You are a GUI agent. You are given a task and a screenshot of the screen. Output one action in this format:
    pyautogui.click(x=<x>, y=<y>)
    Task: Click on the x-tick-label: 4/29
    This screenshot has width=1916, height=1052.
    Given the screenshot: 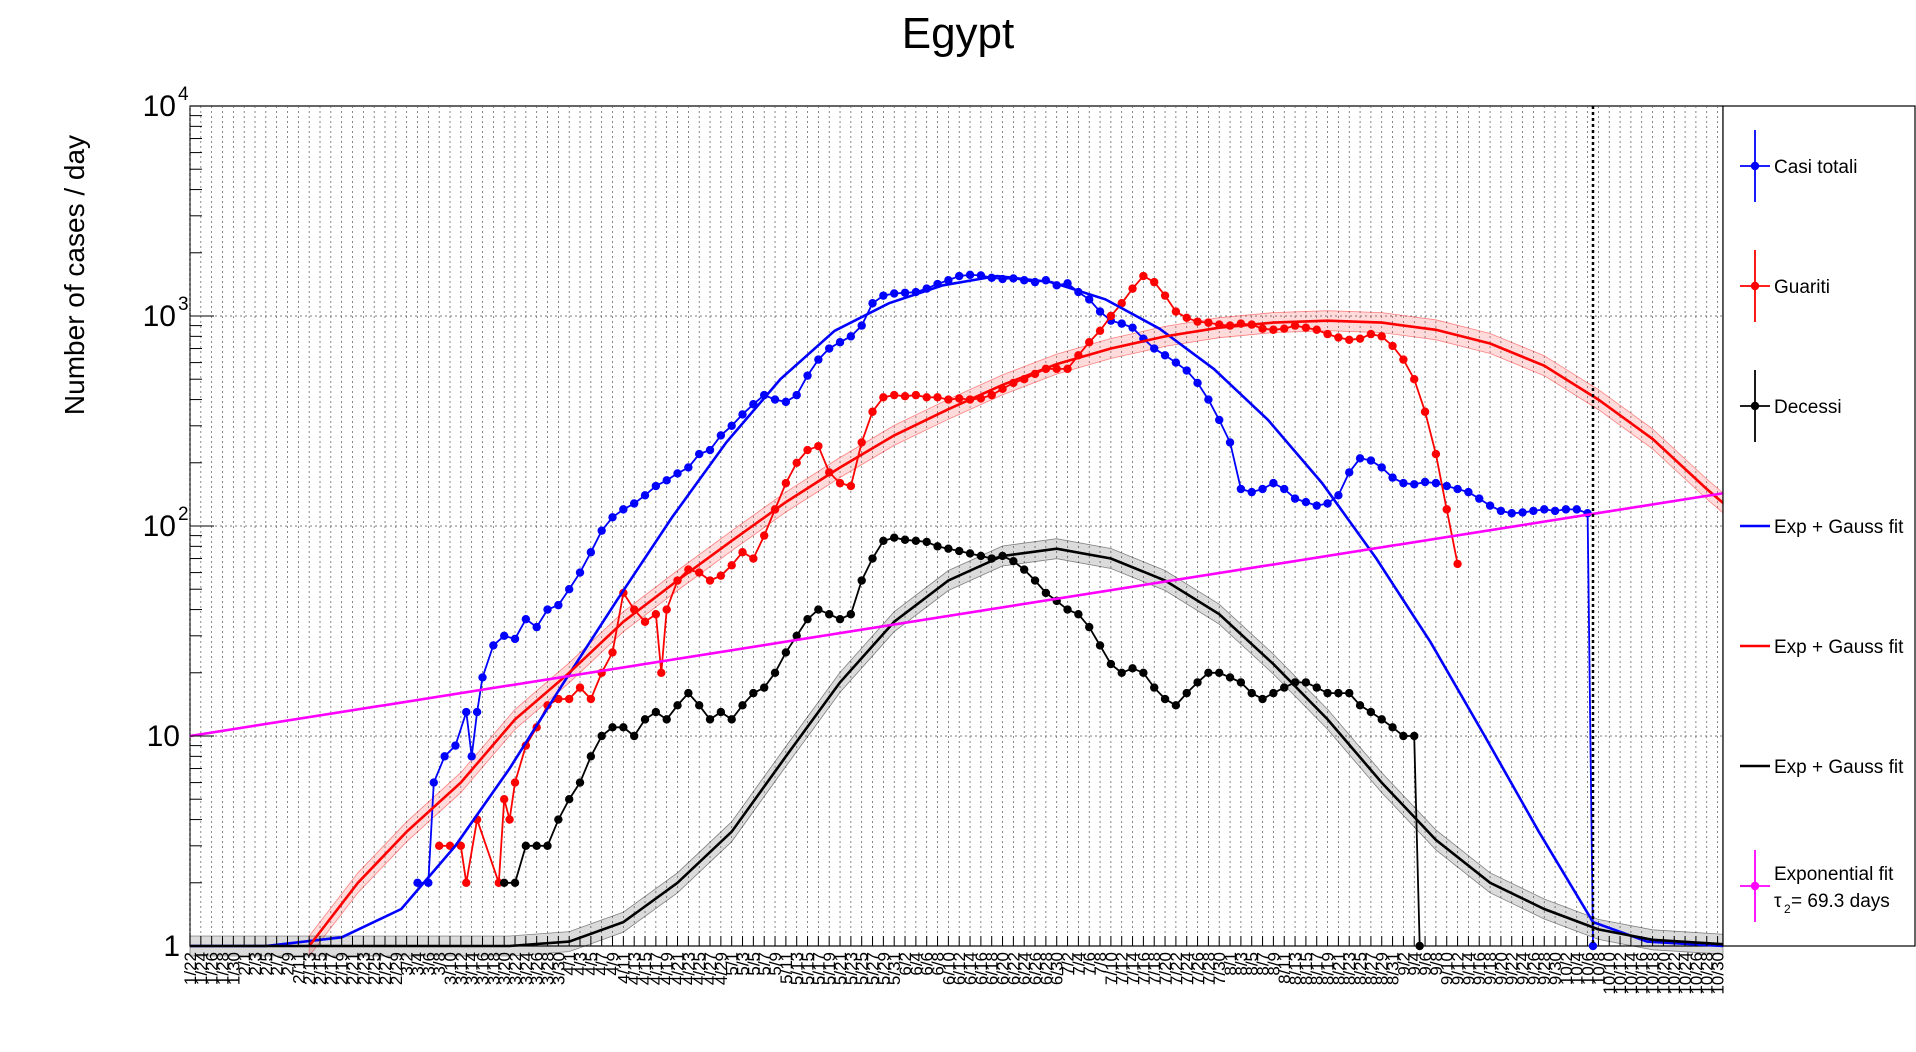 What is the action you would take?
    pyautogui.click(x=721, y=968)
    